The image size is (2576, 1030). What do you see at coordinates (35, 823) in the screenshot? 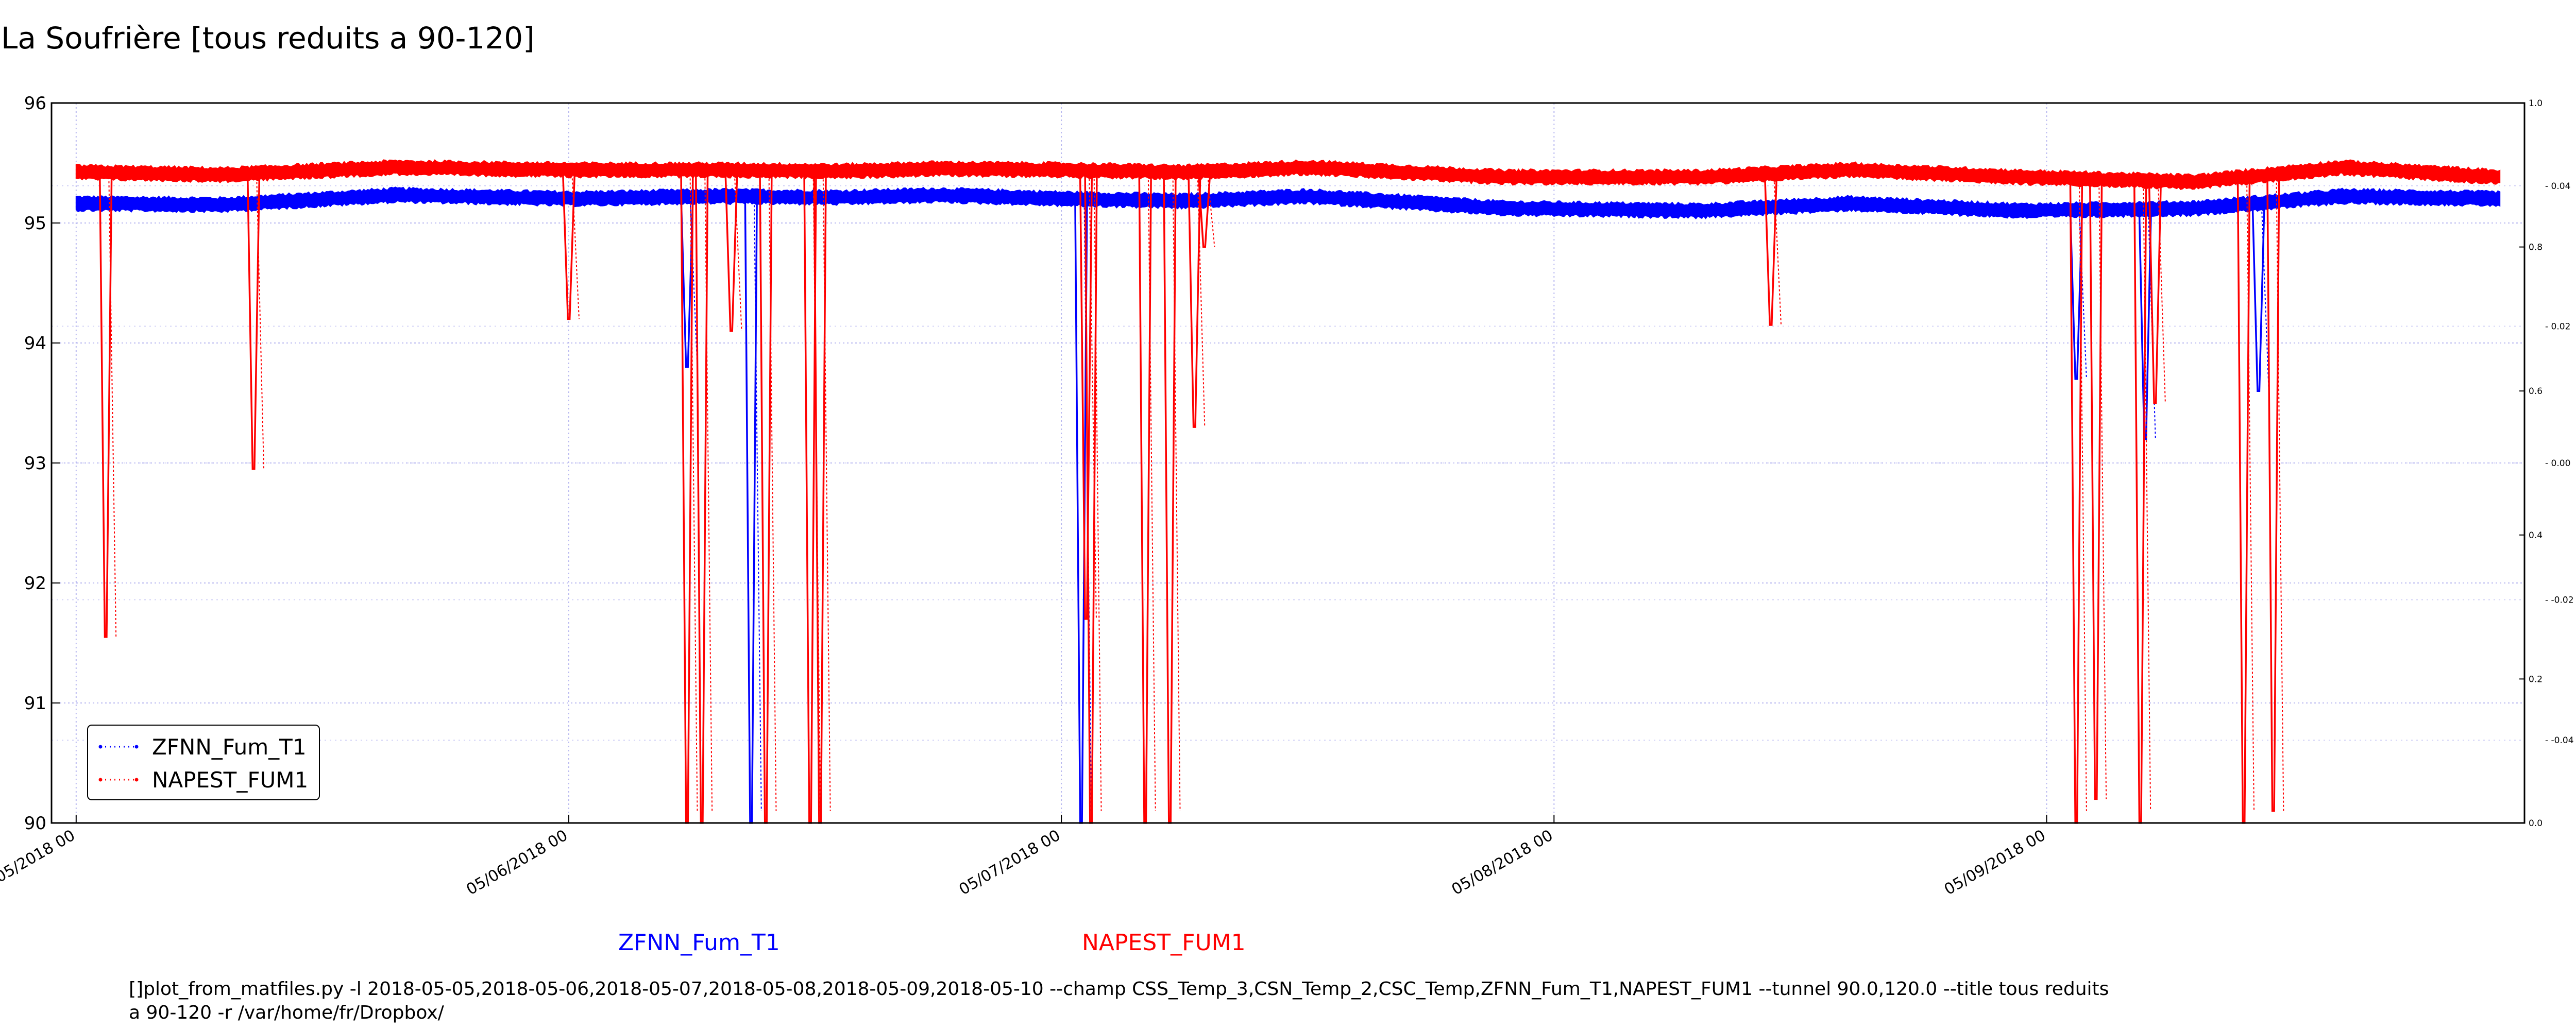
I see `y-tick-label: 90` at bounding box center [35, 823].